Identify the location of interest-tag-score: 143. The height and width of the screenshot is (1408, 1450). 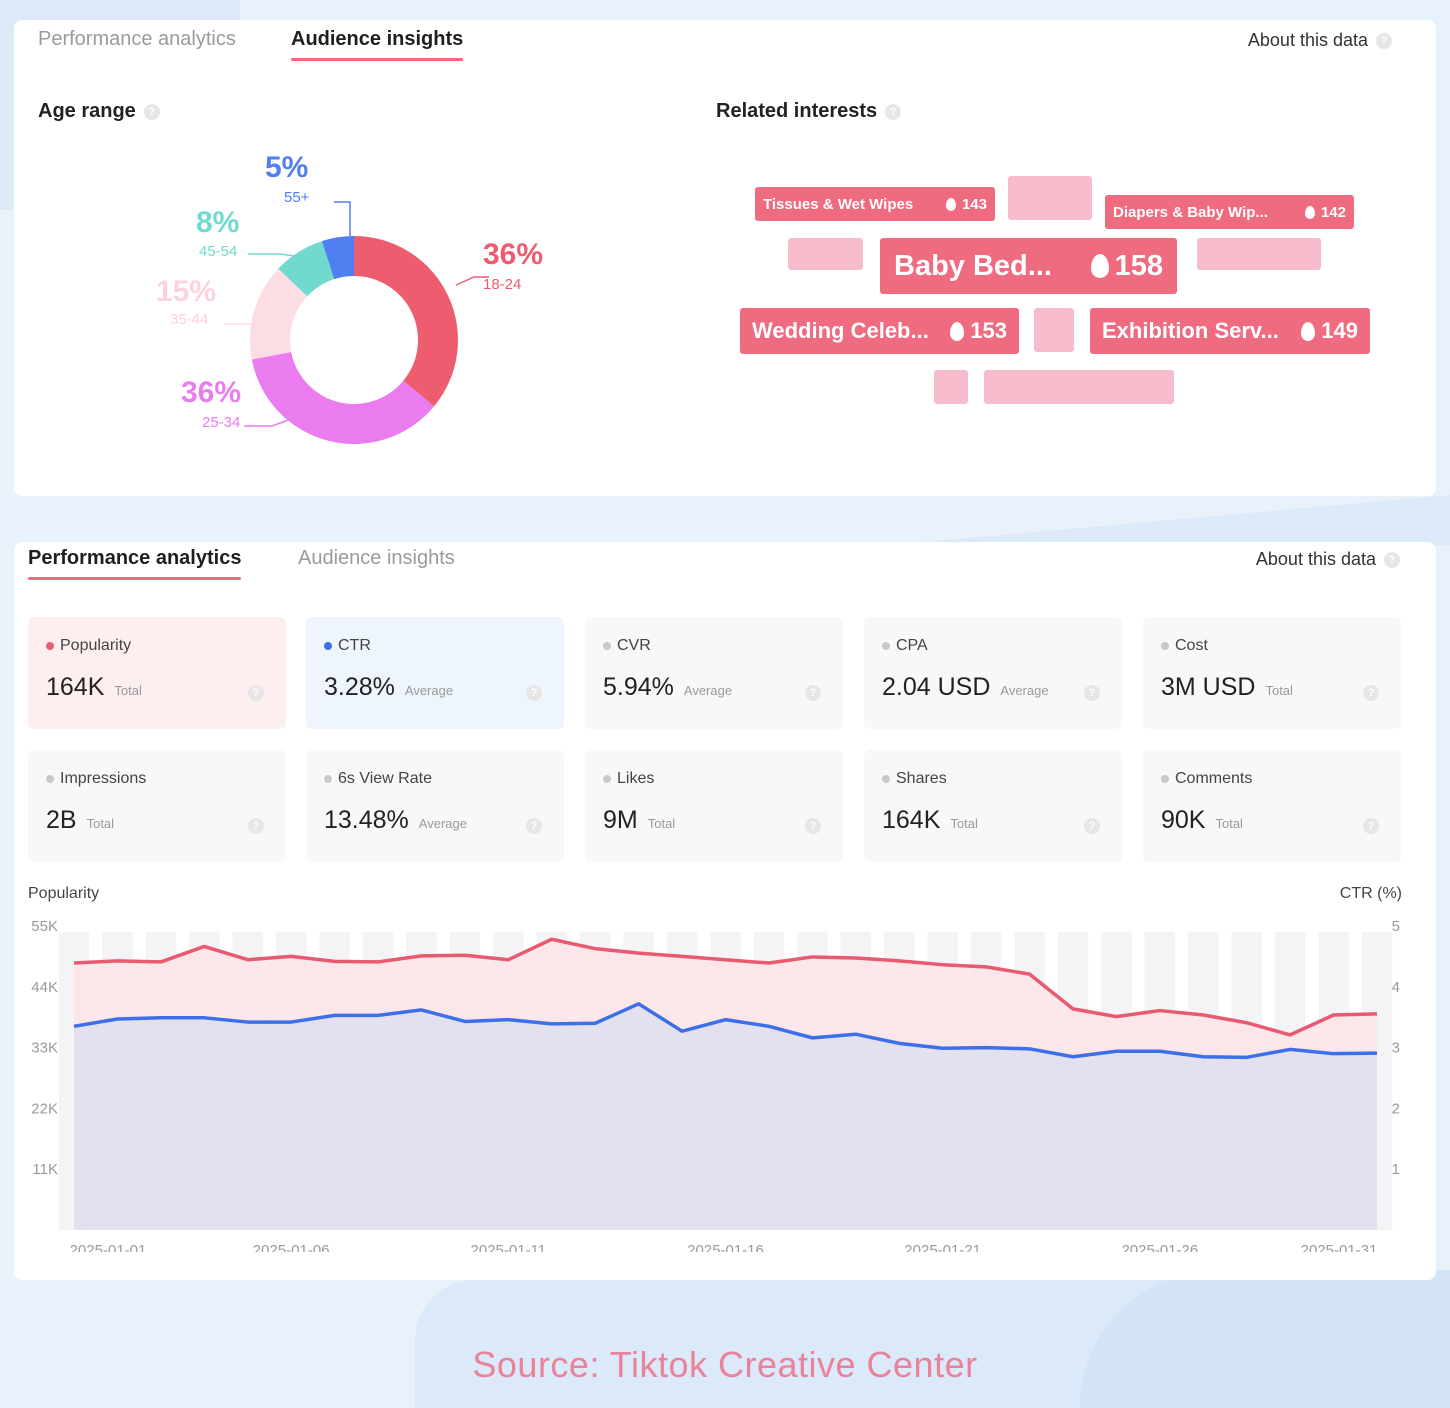
(974, 204).